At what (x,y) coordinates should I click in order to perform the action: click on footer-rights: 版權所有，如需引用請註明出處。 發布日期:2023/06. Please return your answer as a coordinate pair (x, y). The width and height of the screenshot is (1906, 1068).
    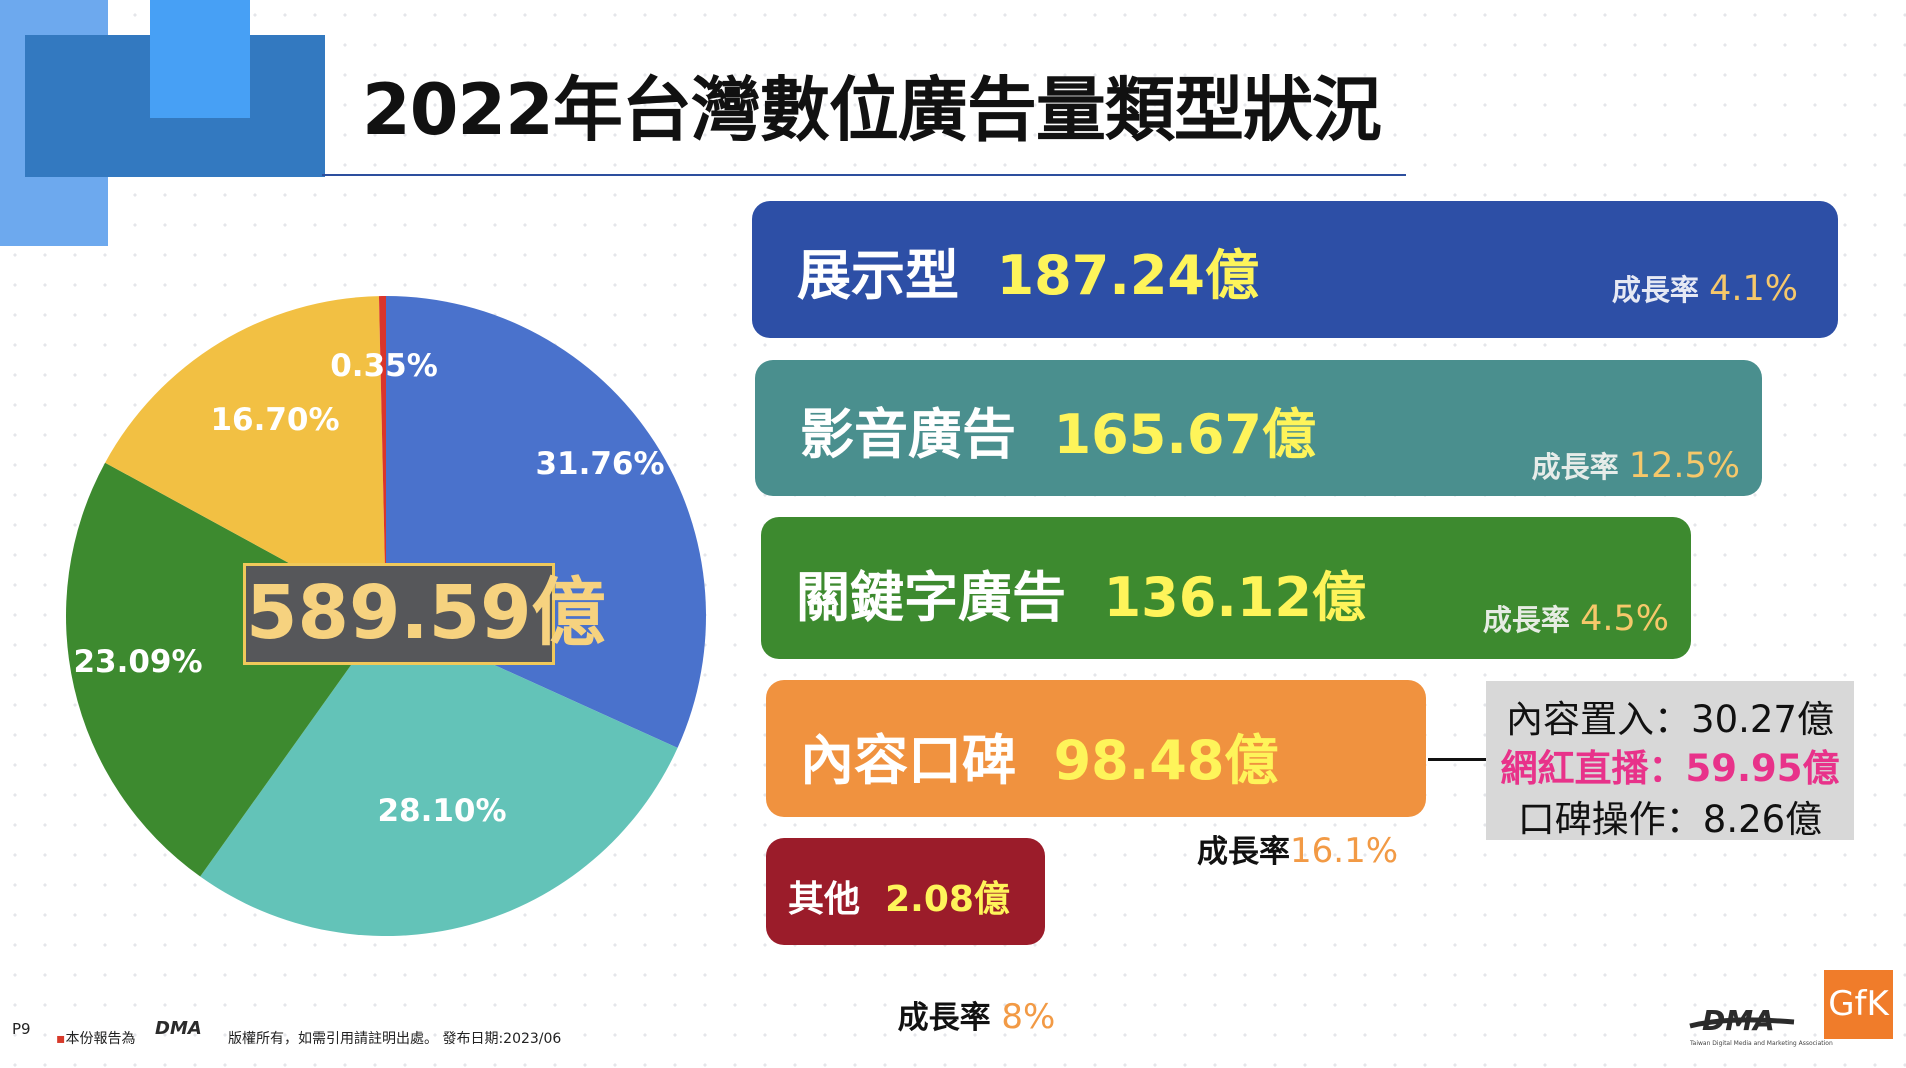
    Looking at the image, I should click on (395, 1039).